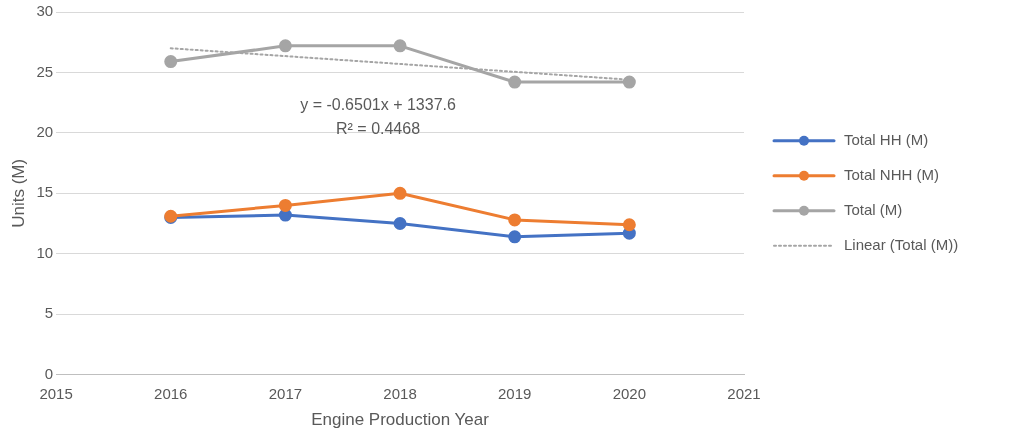 This screenshot has width=1034, height=440. I want to click on y-tick-label: 25, so click(45, 71).